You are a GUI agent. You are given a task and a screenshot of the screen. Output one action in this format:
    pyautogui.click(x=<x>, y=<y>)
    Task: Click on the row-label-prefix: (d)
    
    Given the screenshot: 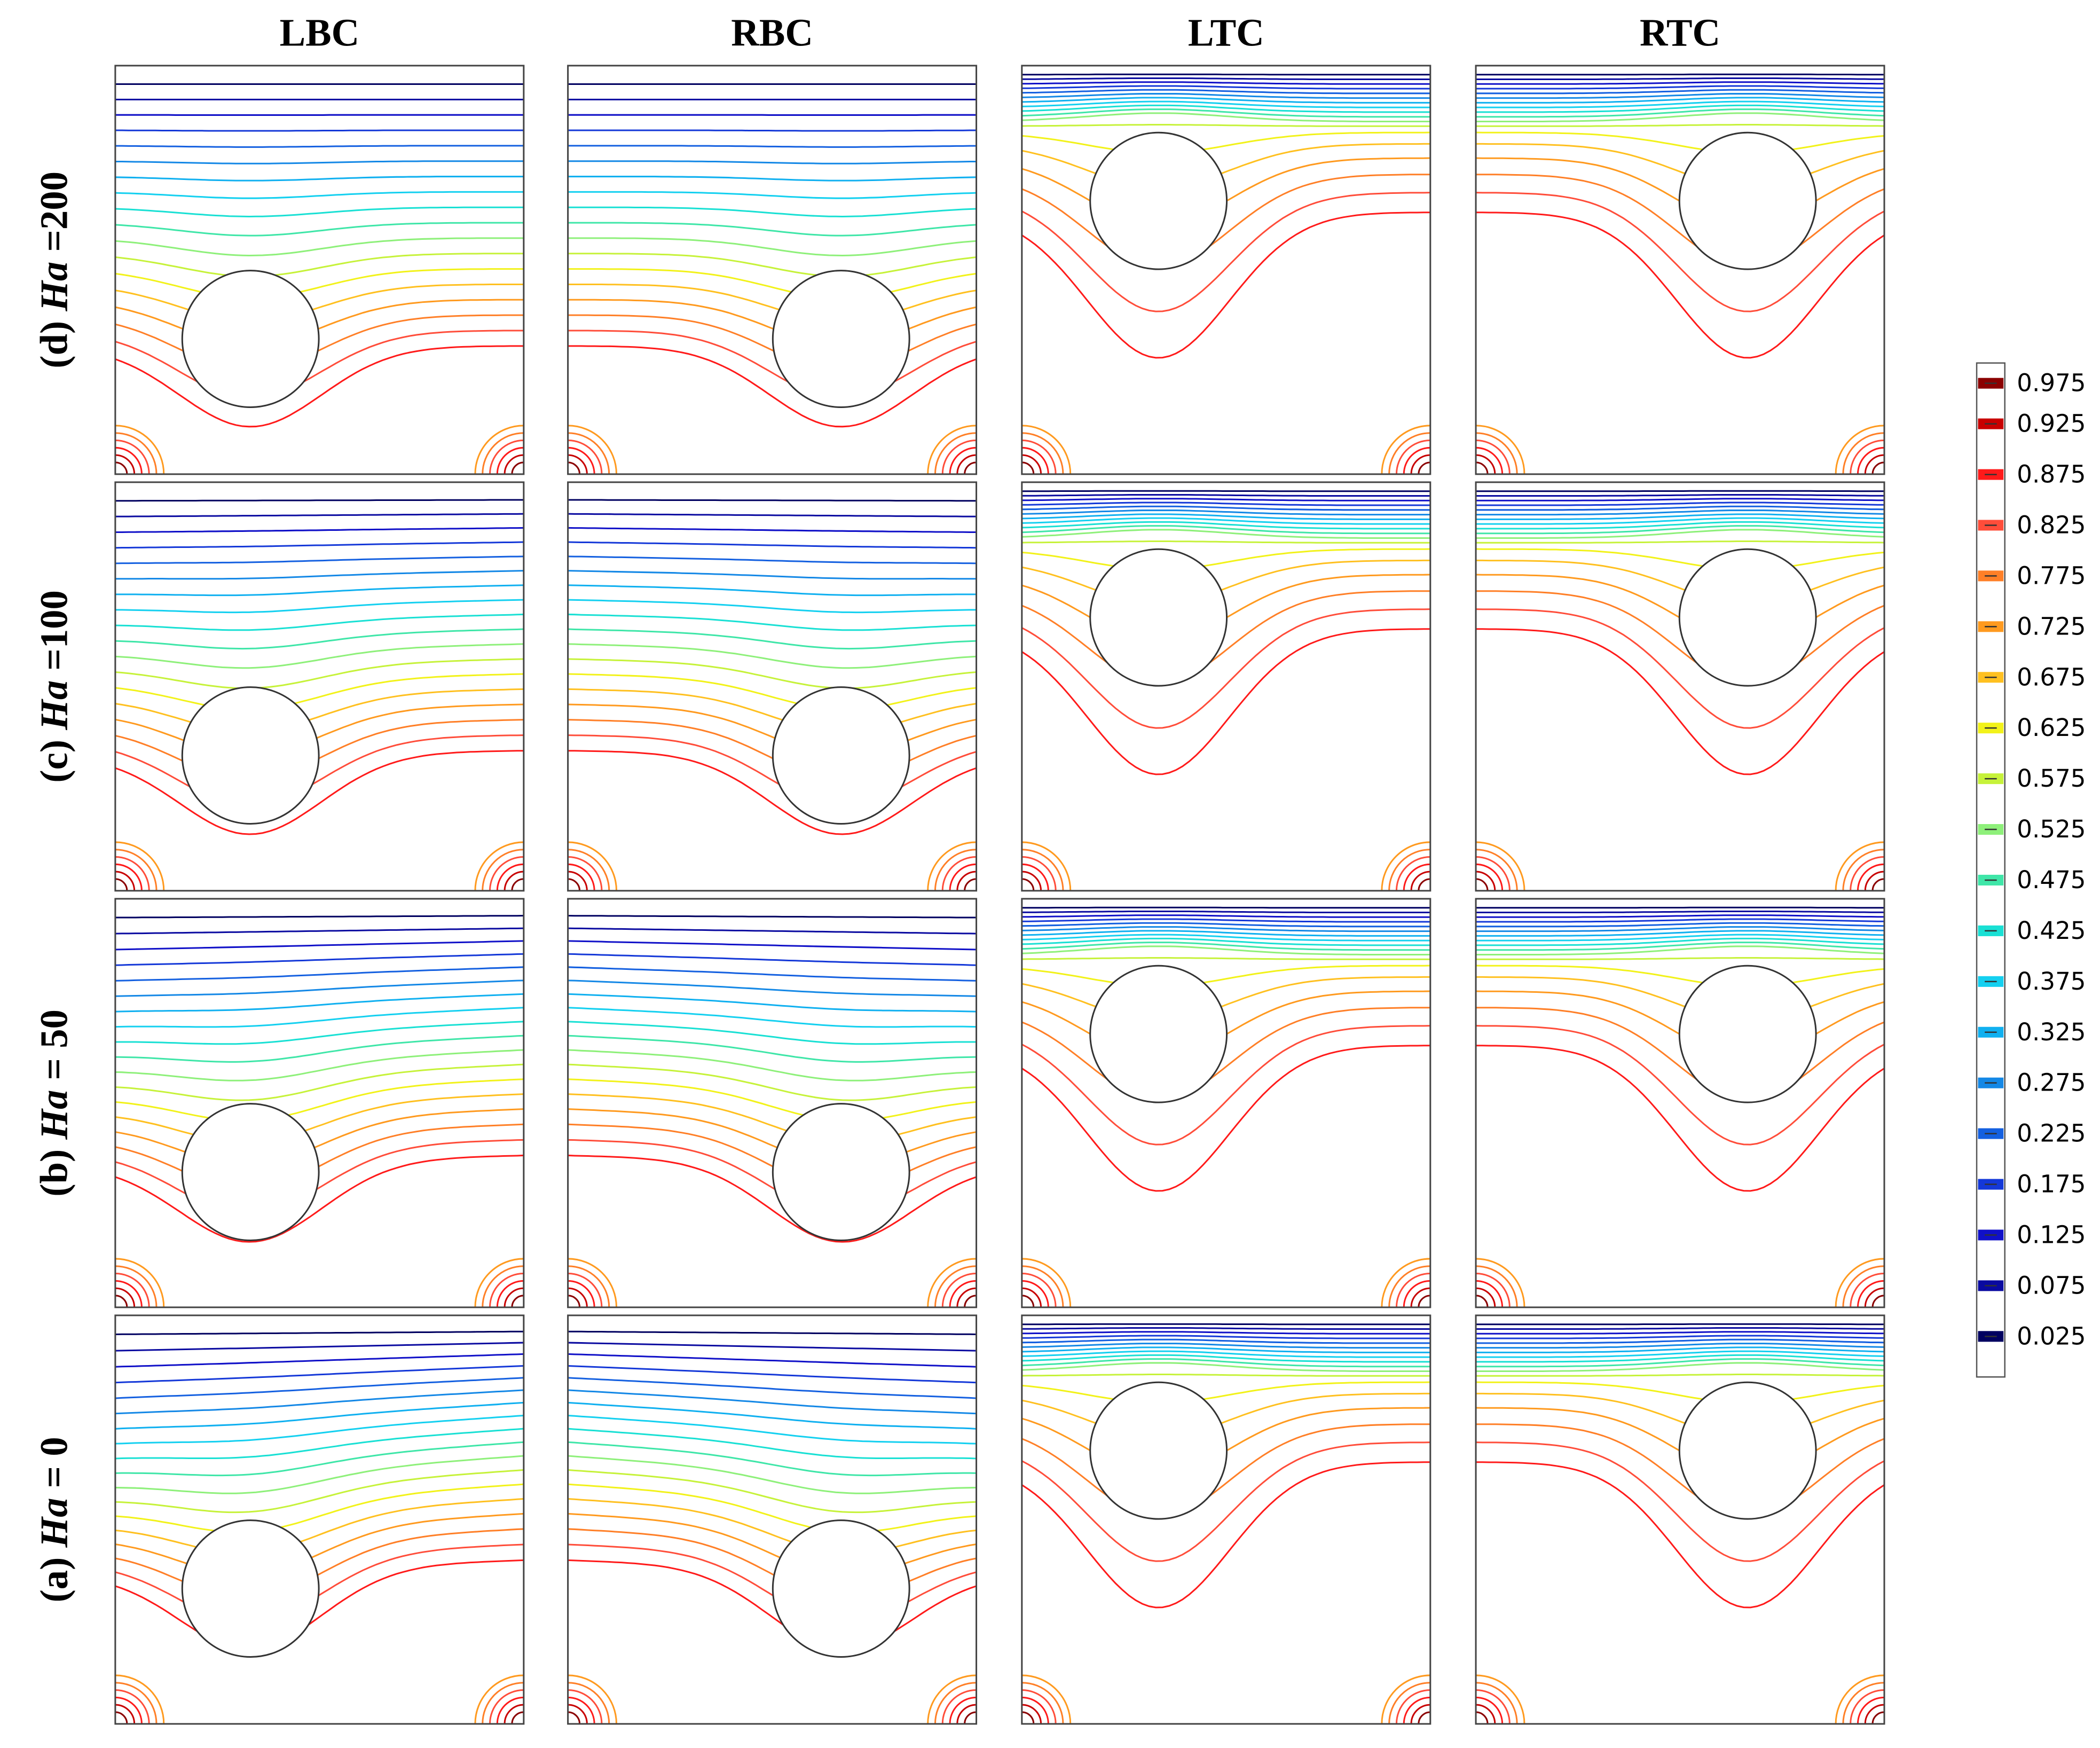 What is the action you would take?
    pyautogui.click(x=54, y=345)
    